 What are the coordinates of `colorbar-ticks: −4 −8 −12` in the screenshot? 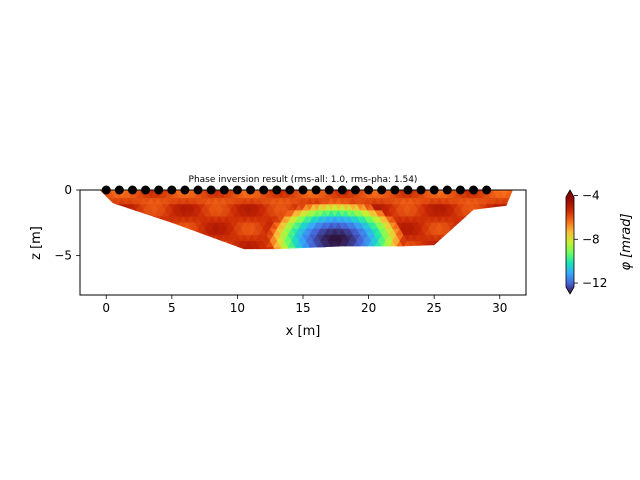 It's located at (590, 239).